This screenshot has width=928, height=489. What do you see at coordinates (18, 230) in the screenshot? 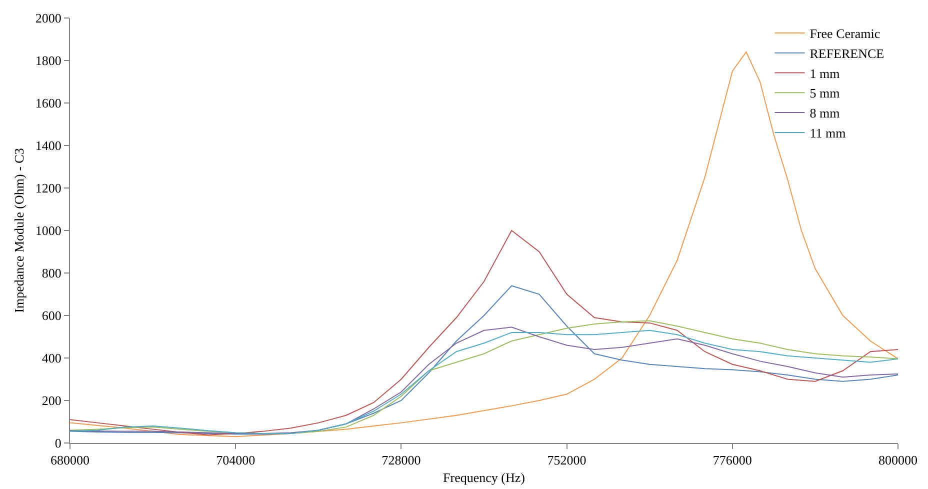
I see `y-axis-title: Impedance Module (Ohm) - C3` at bounding box center [18, 230].